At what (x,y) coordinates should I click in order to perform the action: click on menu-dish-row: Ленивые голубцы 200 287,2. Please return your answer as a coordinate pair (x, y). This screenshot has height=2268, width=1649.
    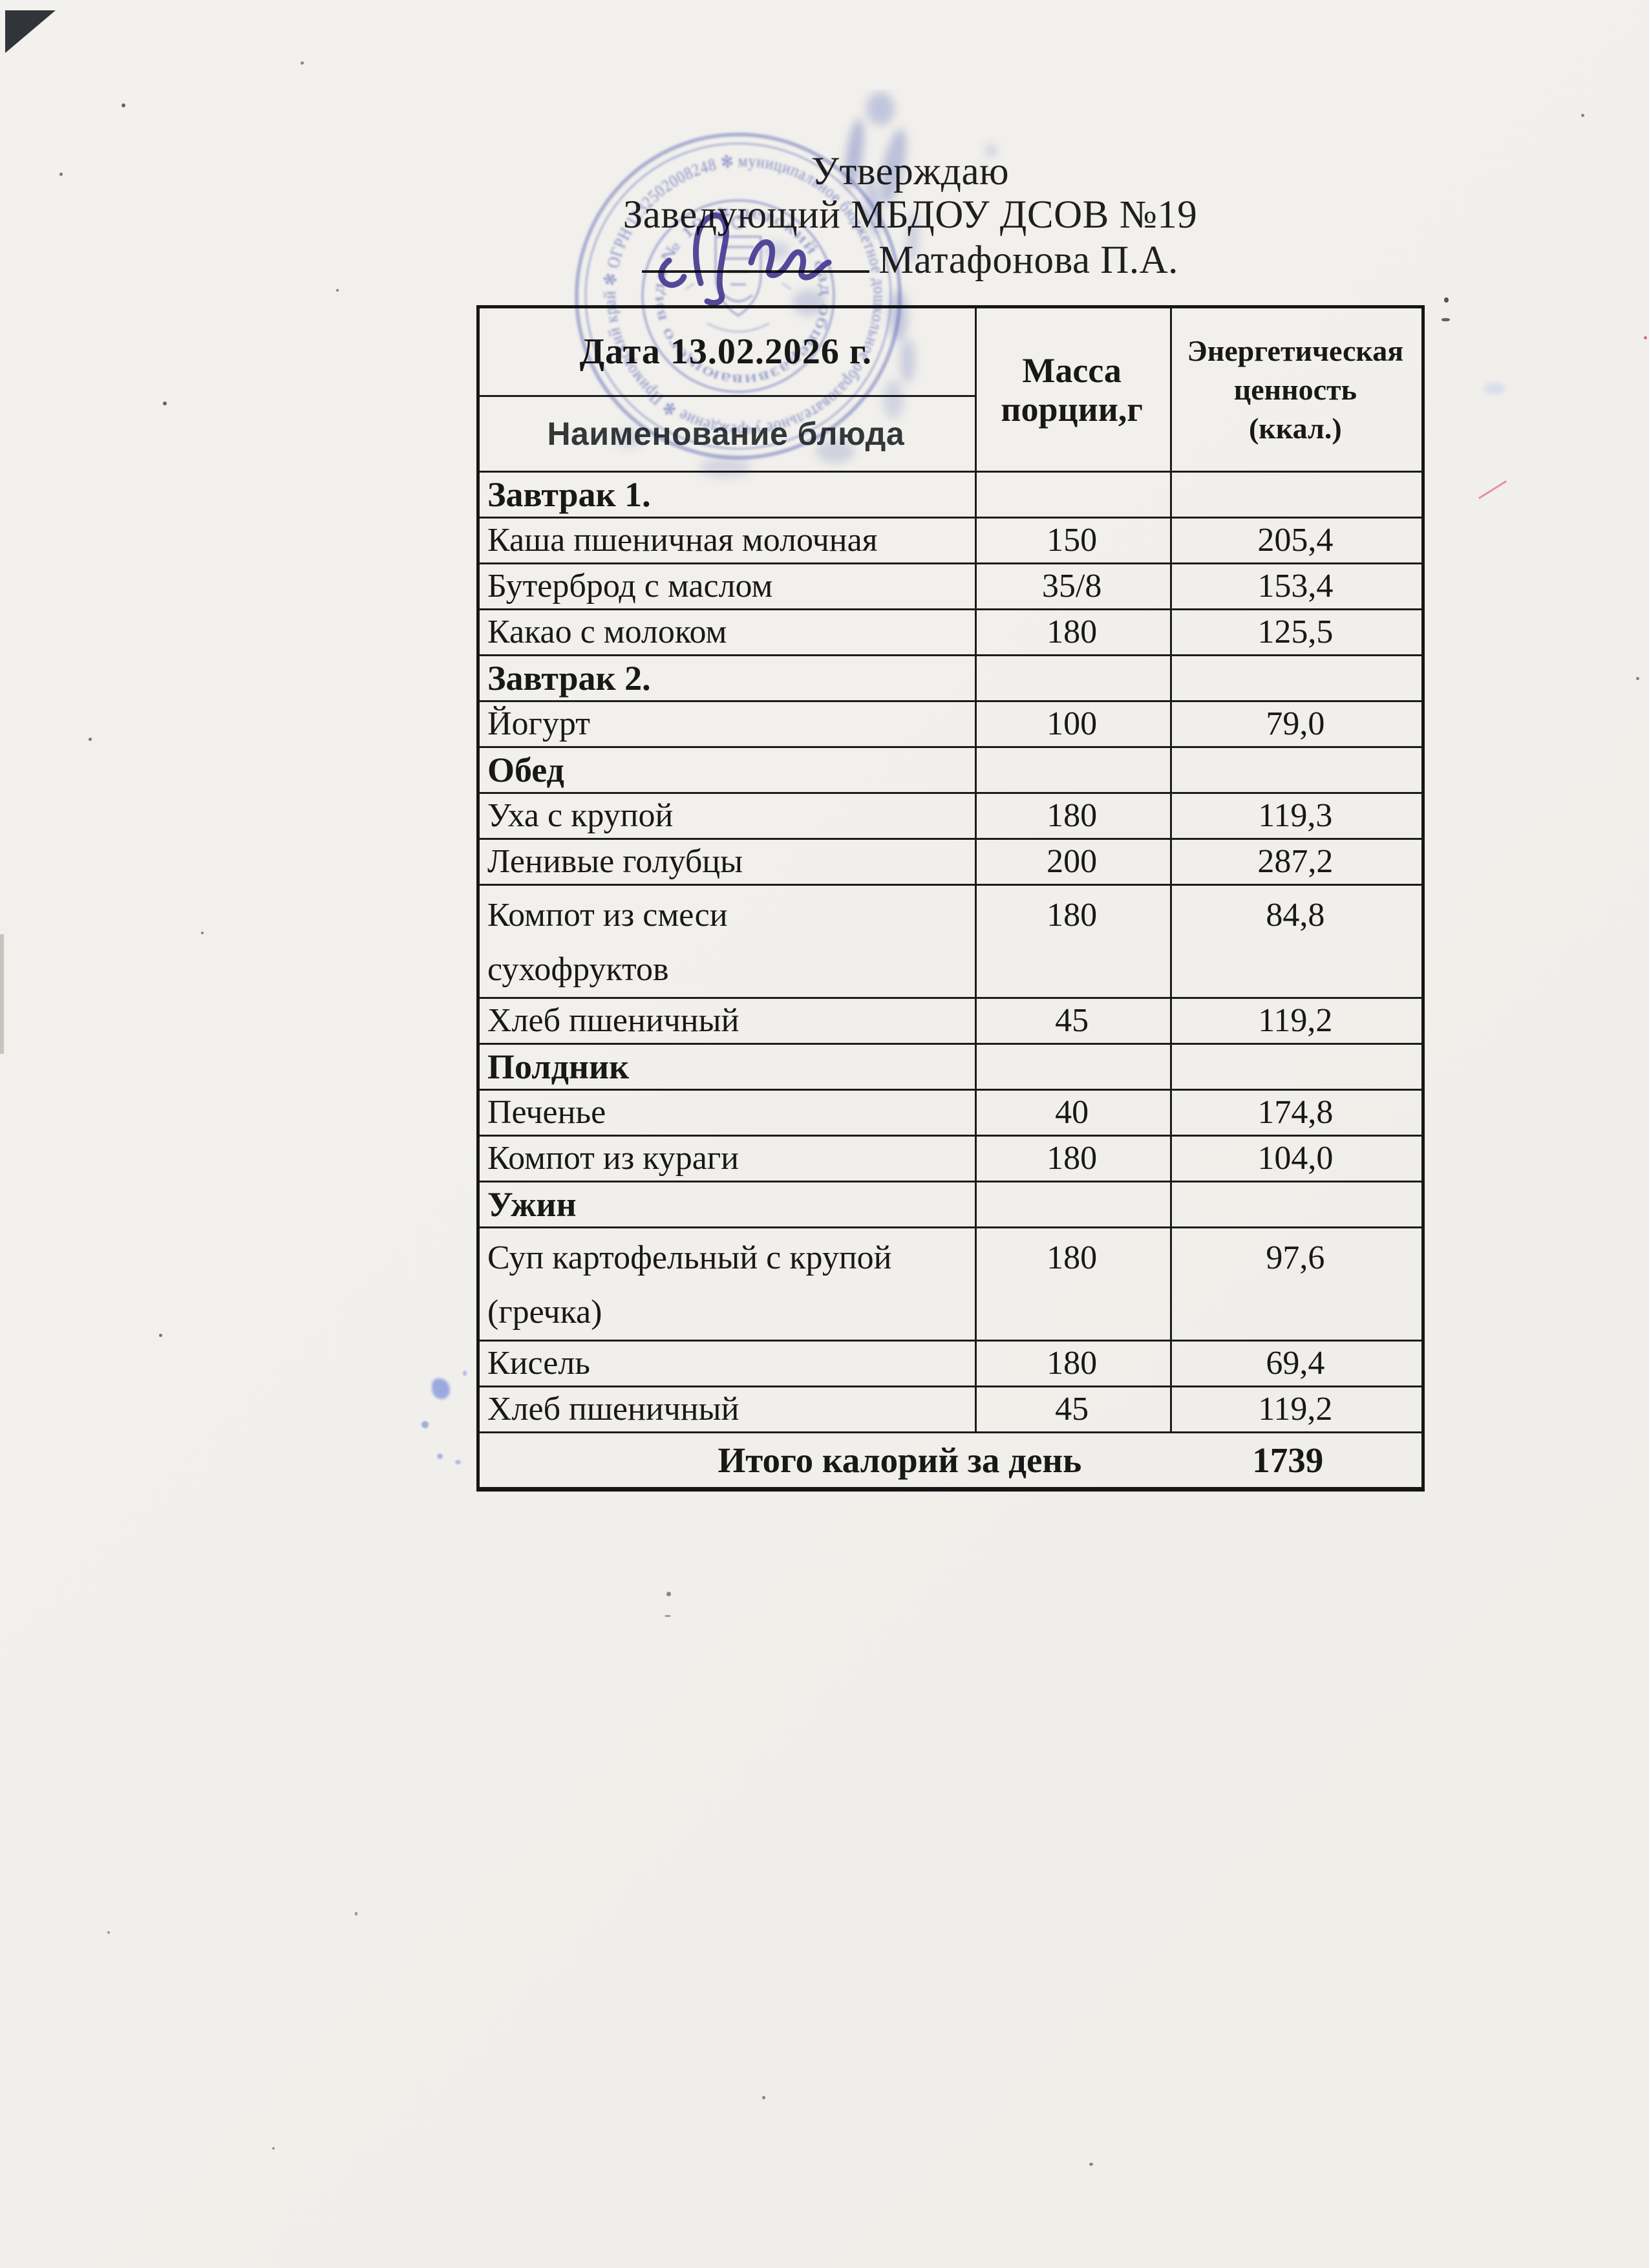
    Looking at the image, I should click on (951, 862).